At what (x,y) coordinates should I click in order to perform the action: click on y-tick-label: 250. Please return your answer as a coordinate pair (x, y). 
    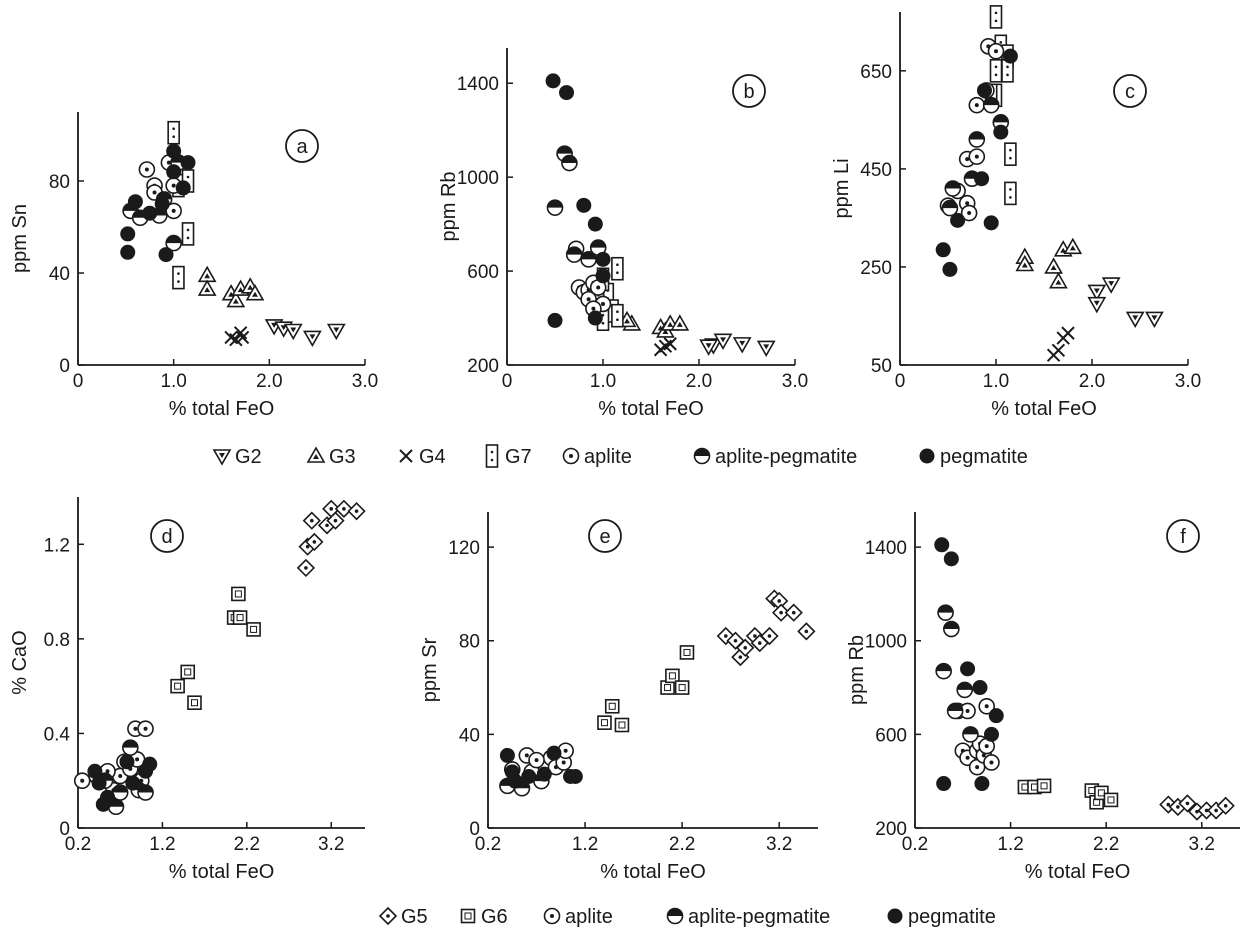
    Looking at the image, I should click on (876, 268).